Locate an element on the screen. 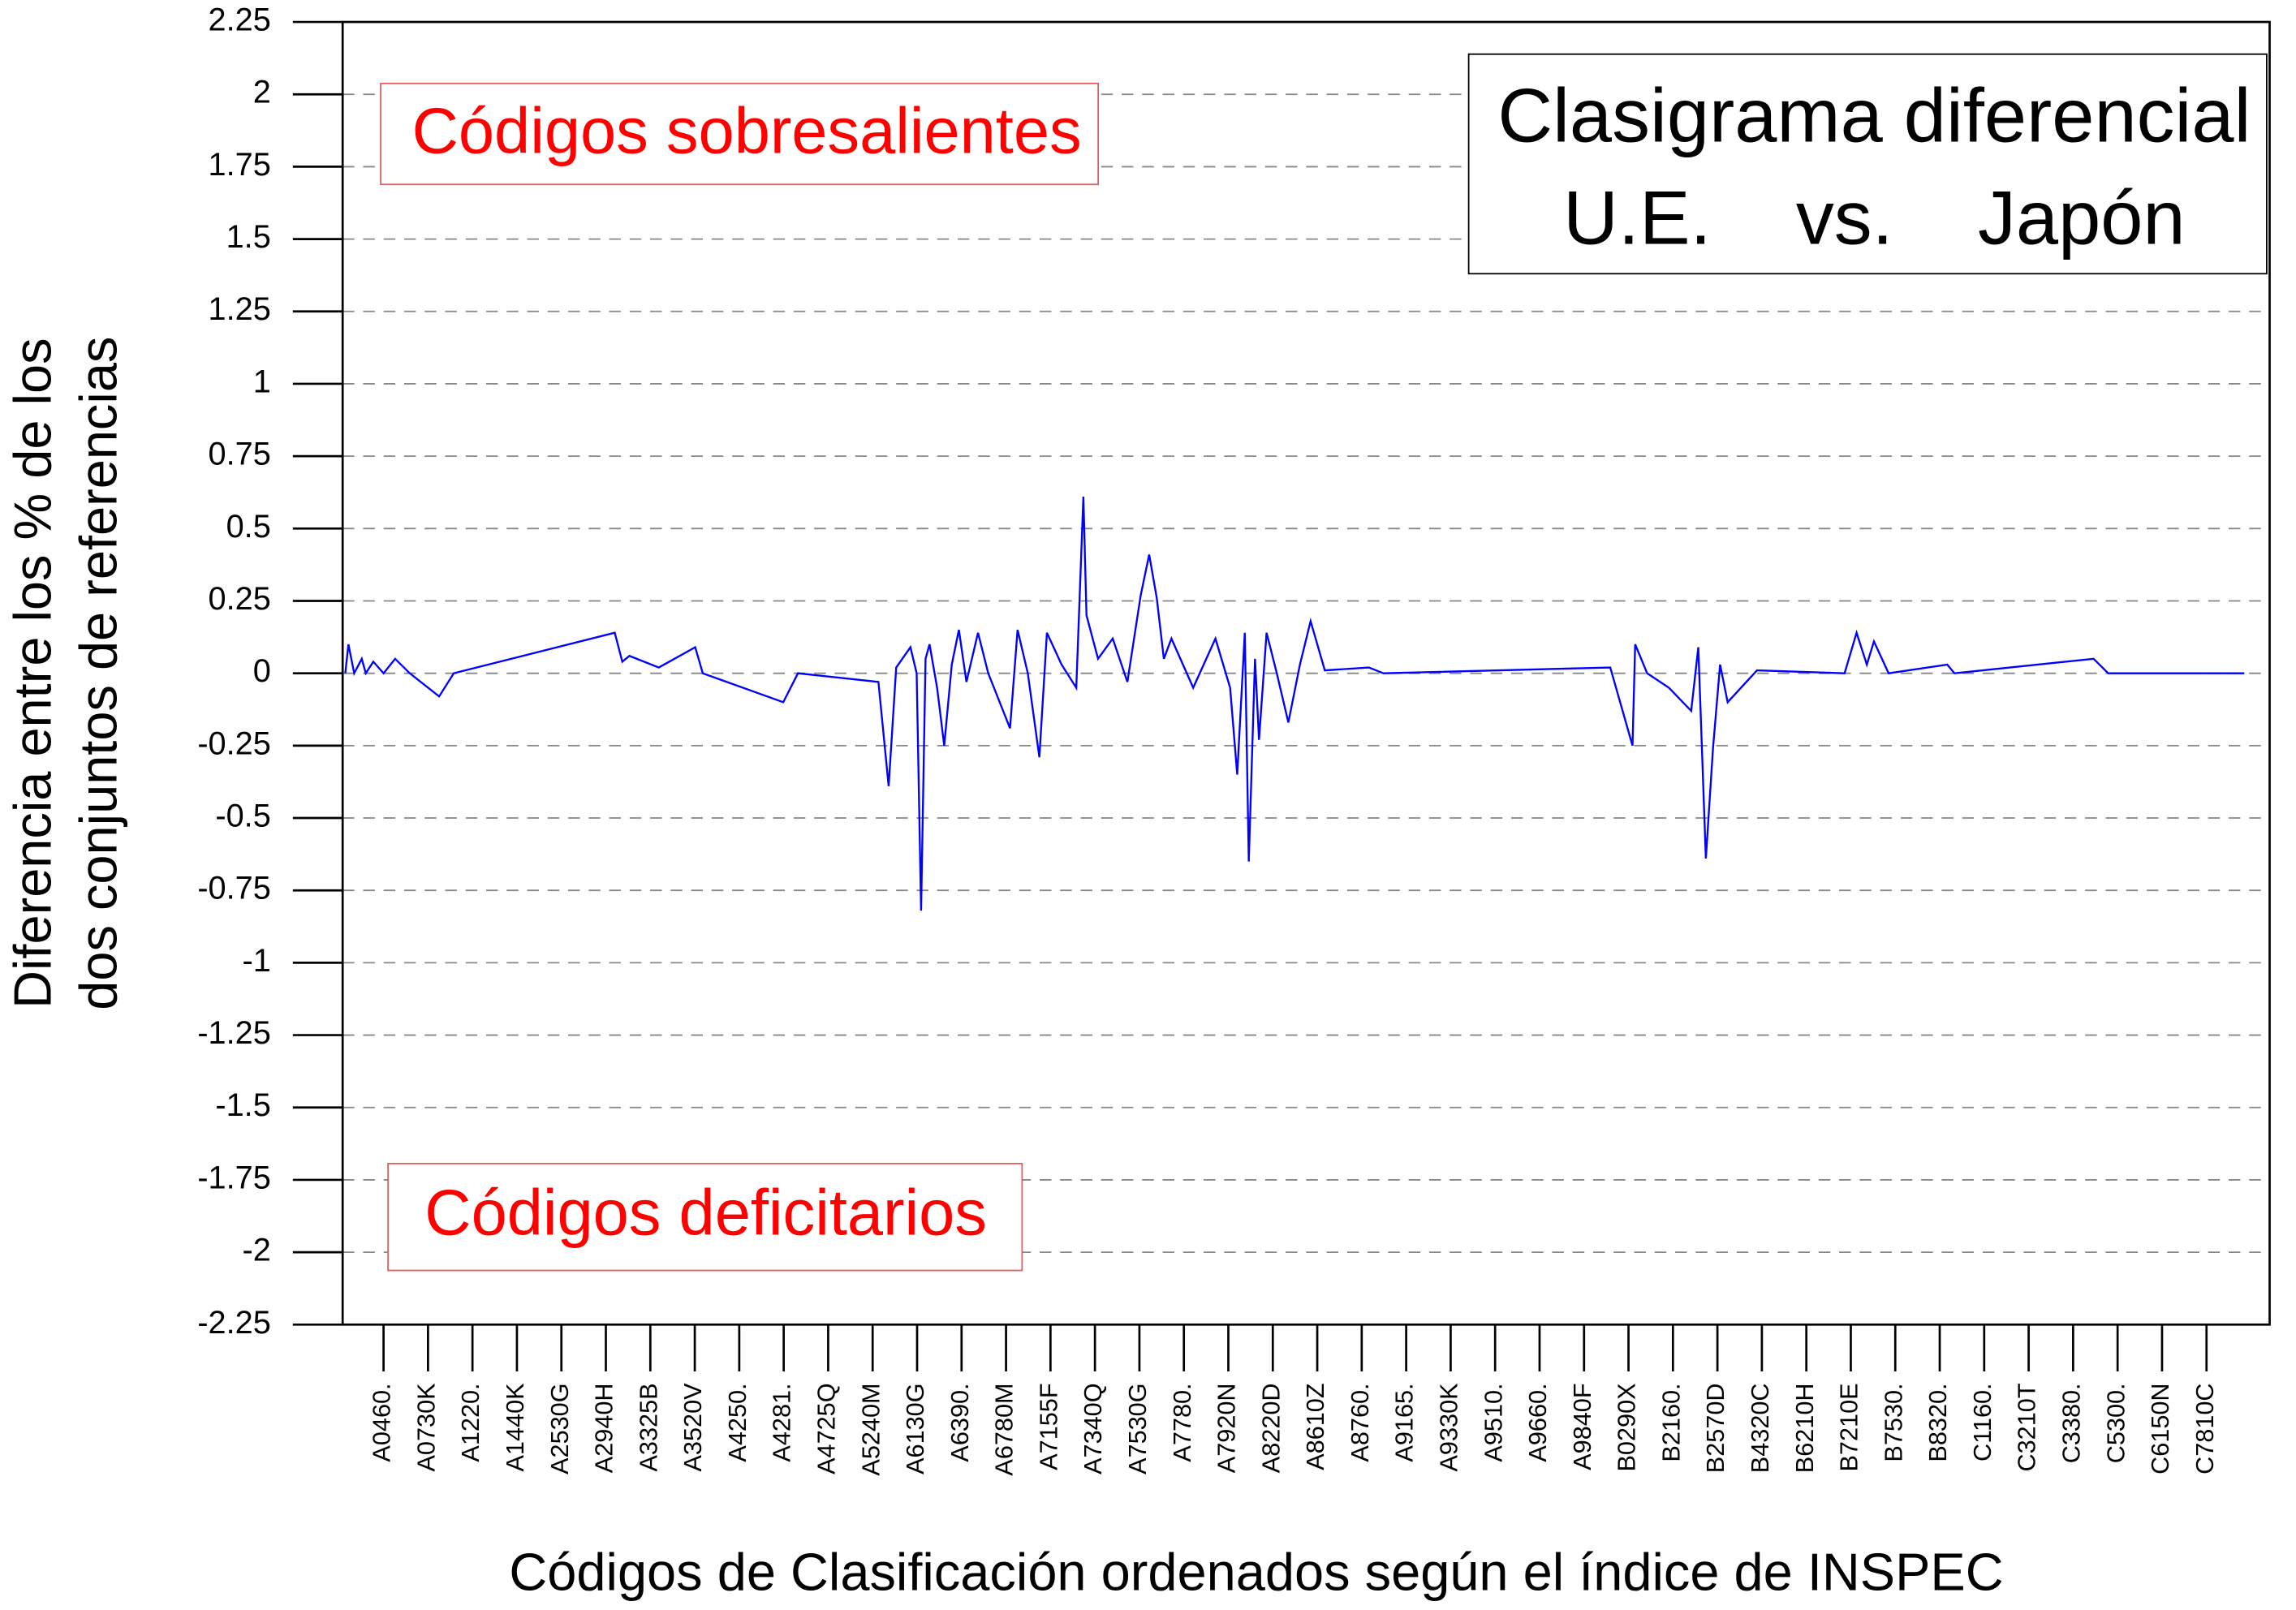 The image size is (2296, 1610). x-tick-label: A6390. is located at coordinates (960, 1422).